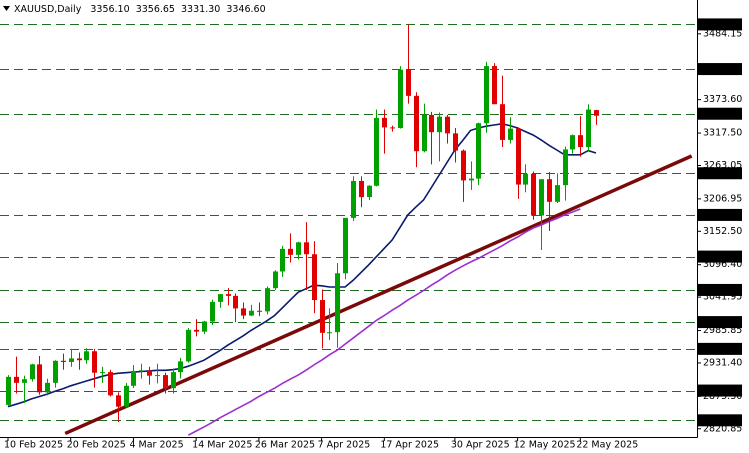  Describe the element at coordinates (722, 33) in the screenshot. I see `y-tick-label: 3484.15` at that location.